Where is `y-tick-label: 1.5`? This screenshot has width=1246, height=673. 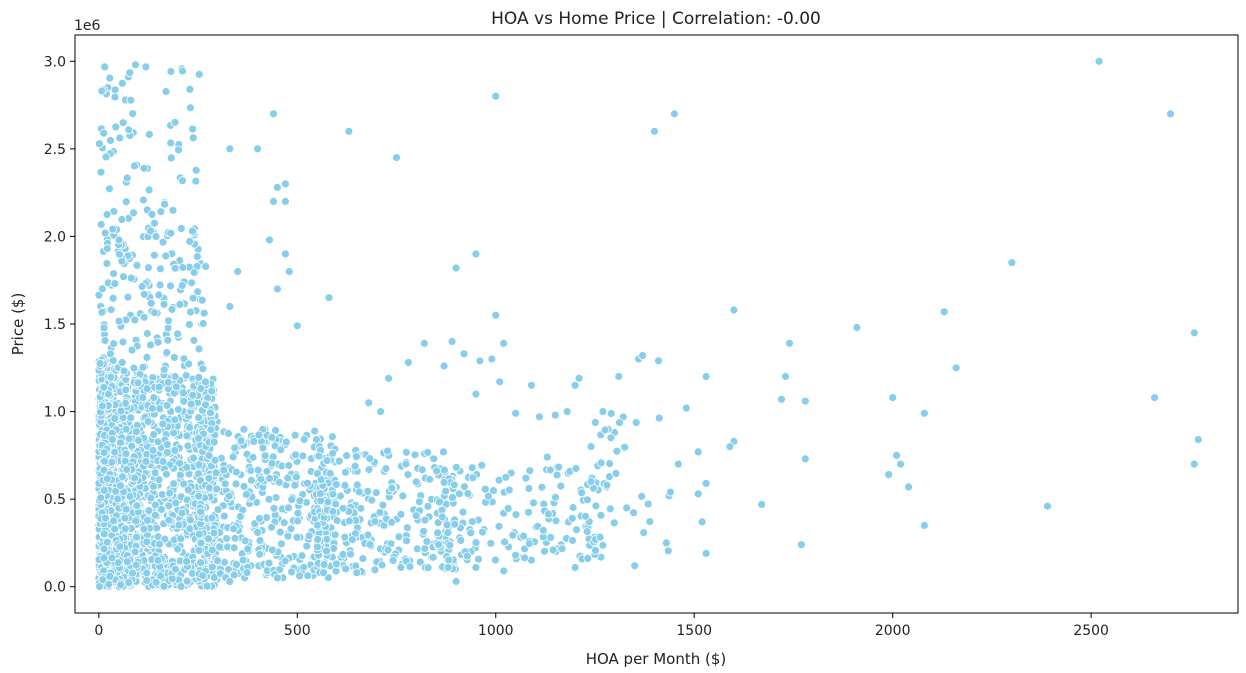 y-tick-label: 1.5 is located at coordinates (55, 325).